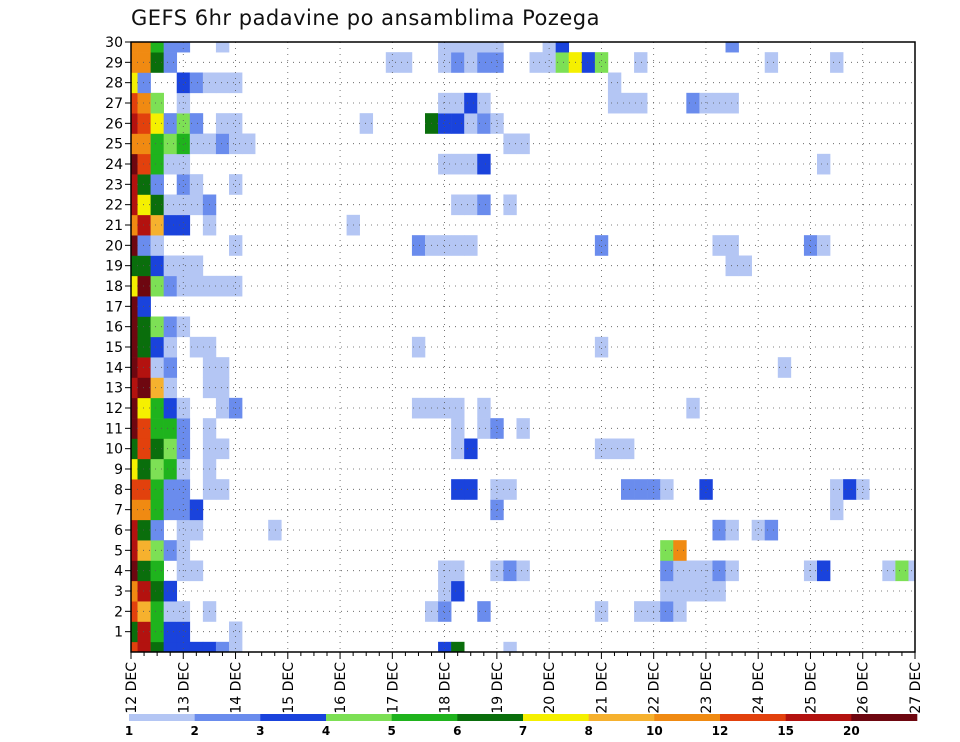  I want to click on x-tick-label: 12 DEC, so click(132, 688).